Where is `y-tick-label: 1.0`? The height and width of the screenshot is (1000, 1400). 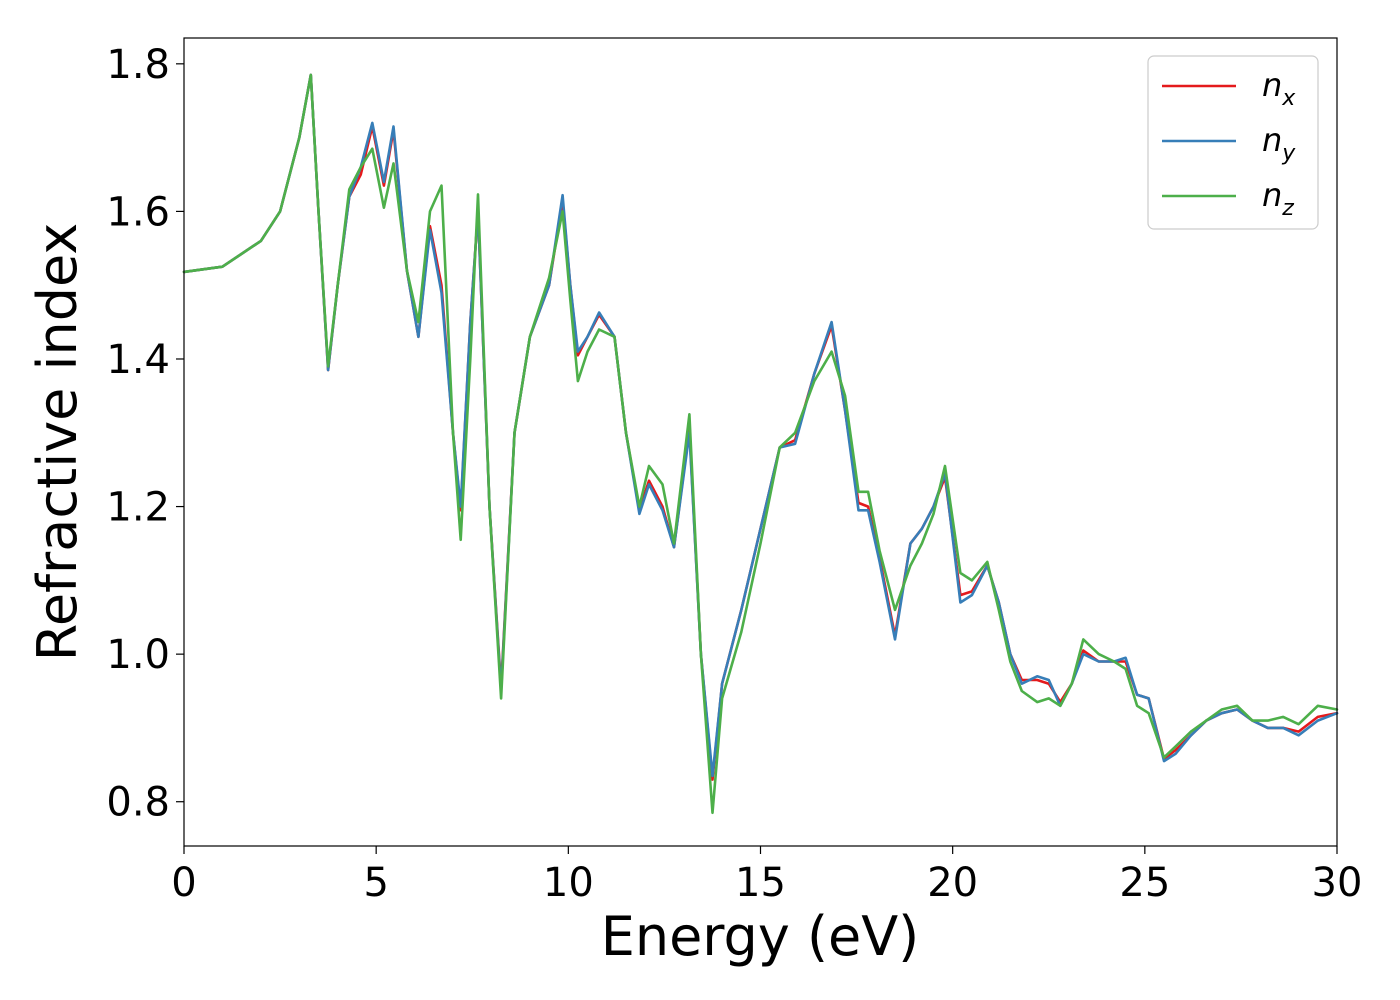
y-tick-label: 1.0 is located at coordinates (138, 655).